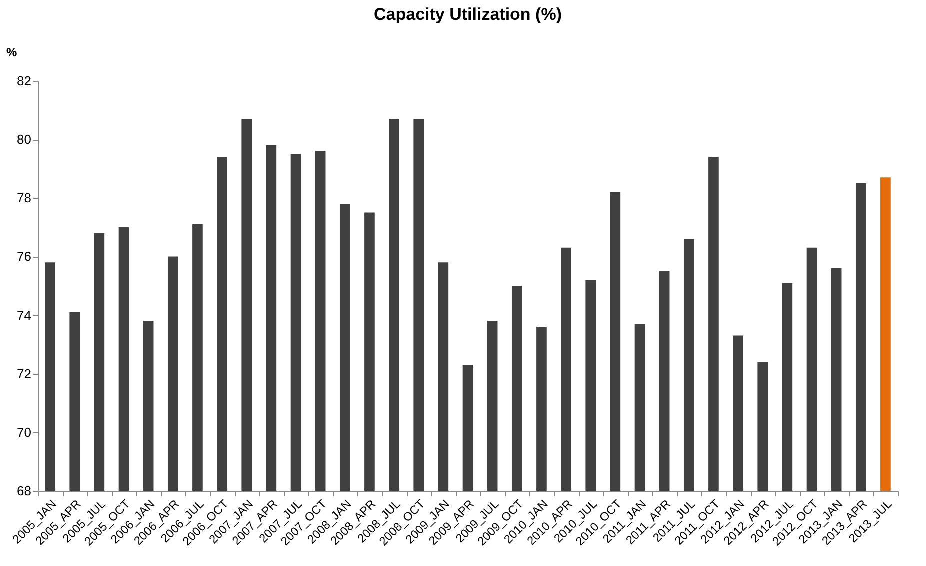 The width and height of the screenshot is (926, 566). Describe the element at coordinates (24, 81) in the screenshot. I see `y-tick-label: 82` at that location.